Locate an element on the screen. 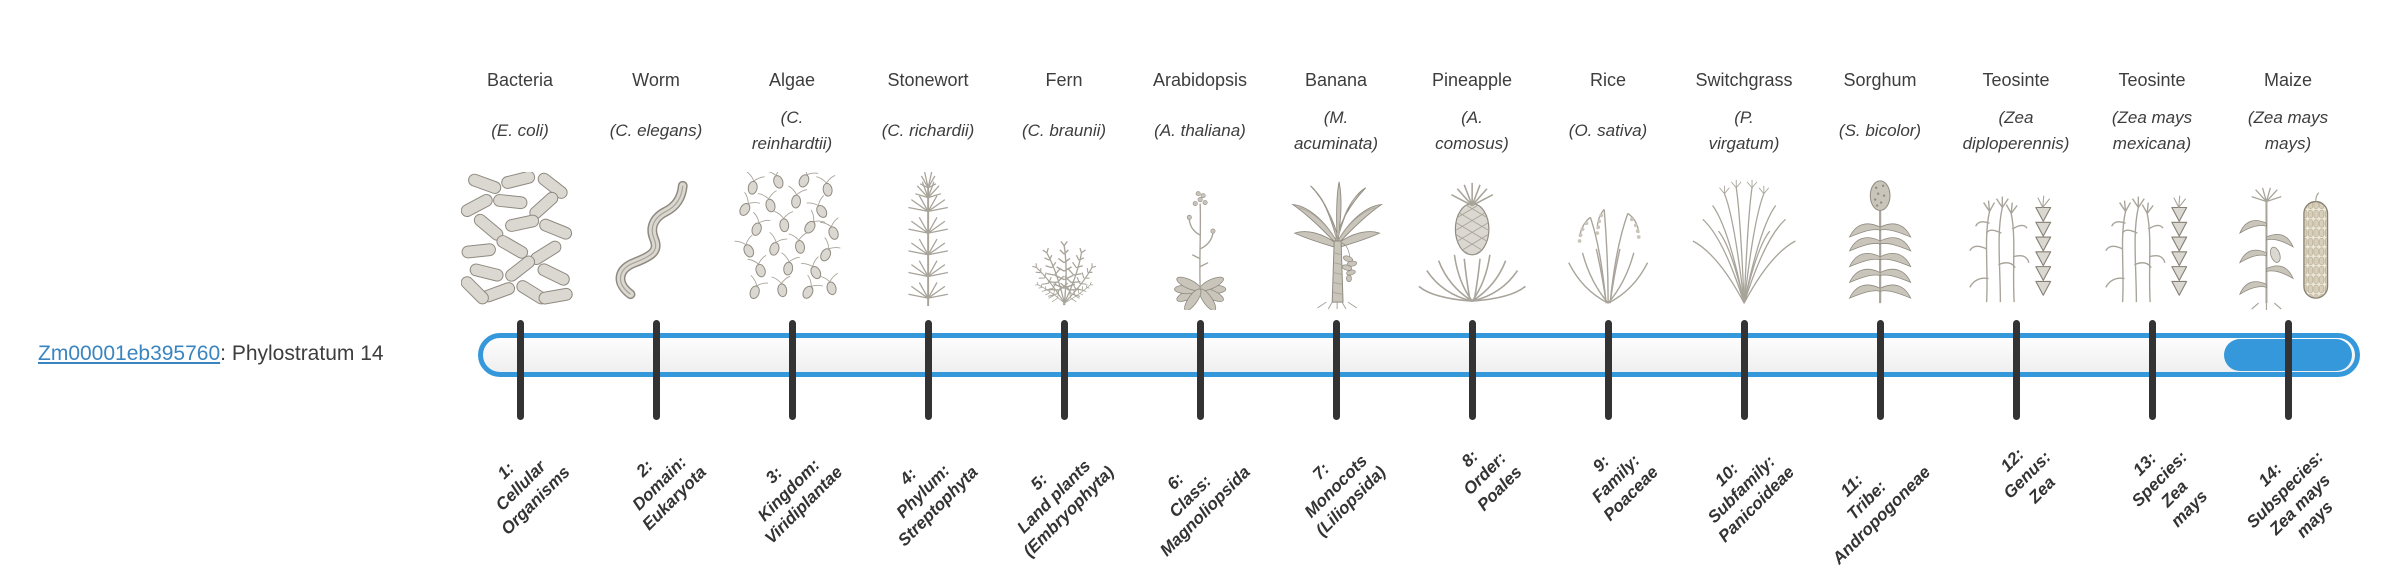  organism-scientific-name: (P. virgatum) is located at coordinates (1744, 130).